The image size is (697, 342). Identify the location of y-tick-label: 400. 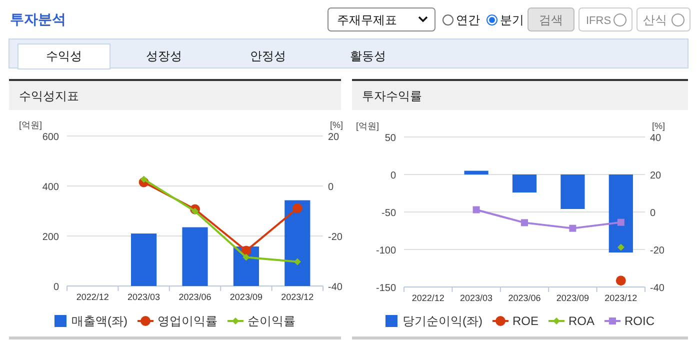
(51, 187).